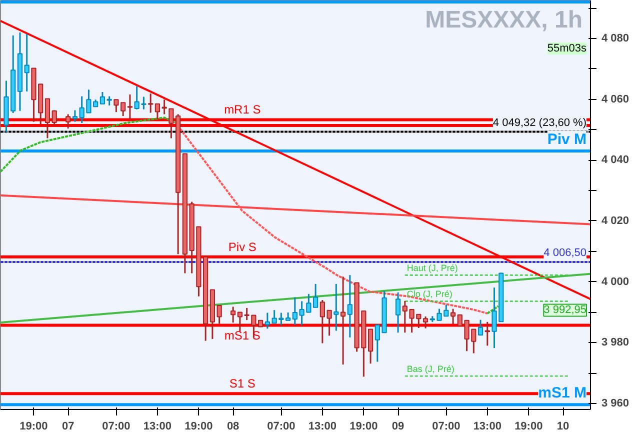 The image size is (632, 435). I want to click on y-tick-label: 4 080, so click(616, 38).